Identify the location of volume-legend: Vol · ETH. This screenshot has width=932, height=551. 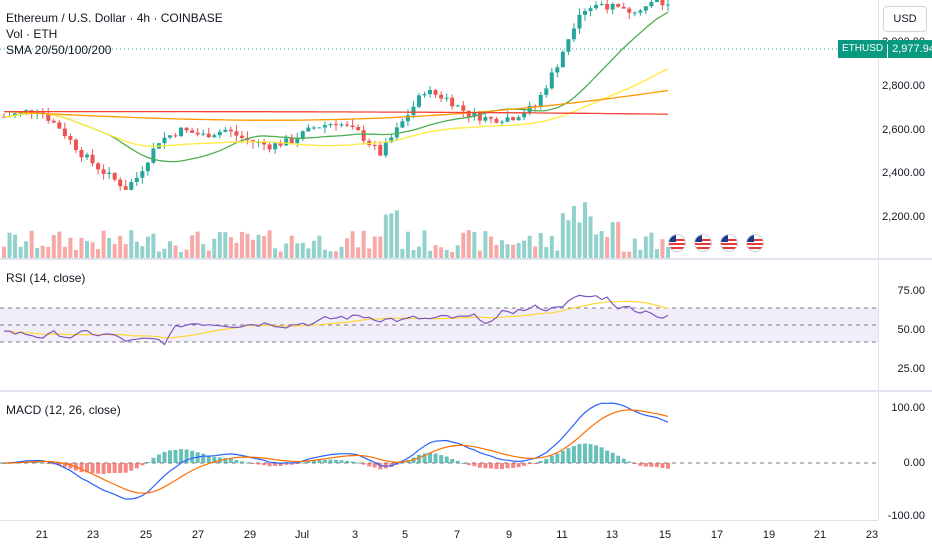
(32, 34).